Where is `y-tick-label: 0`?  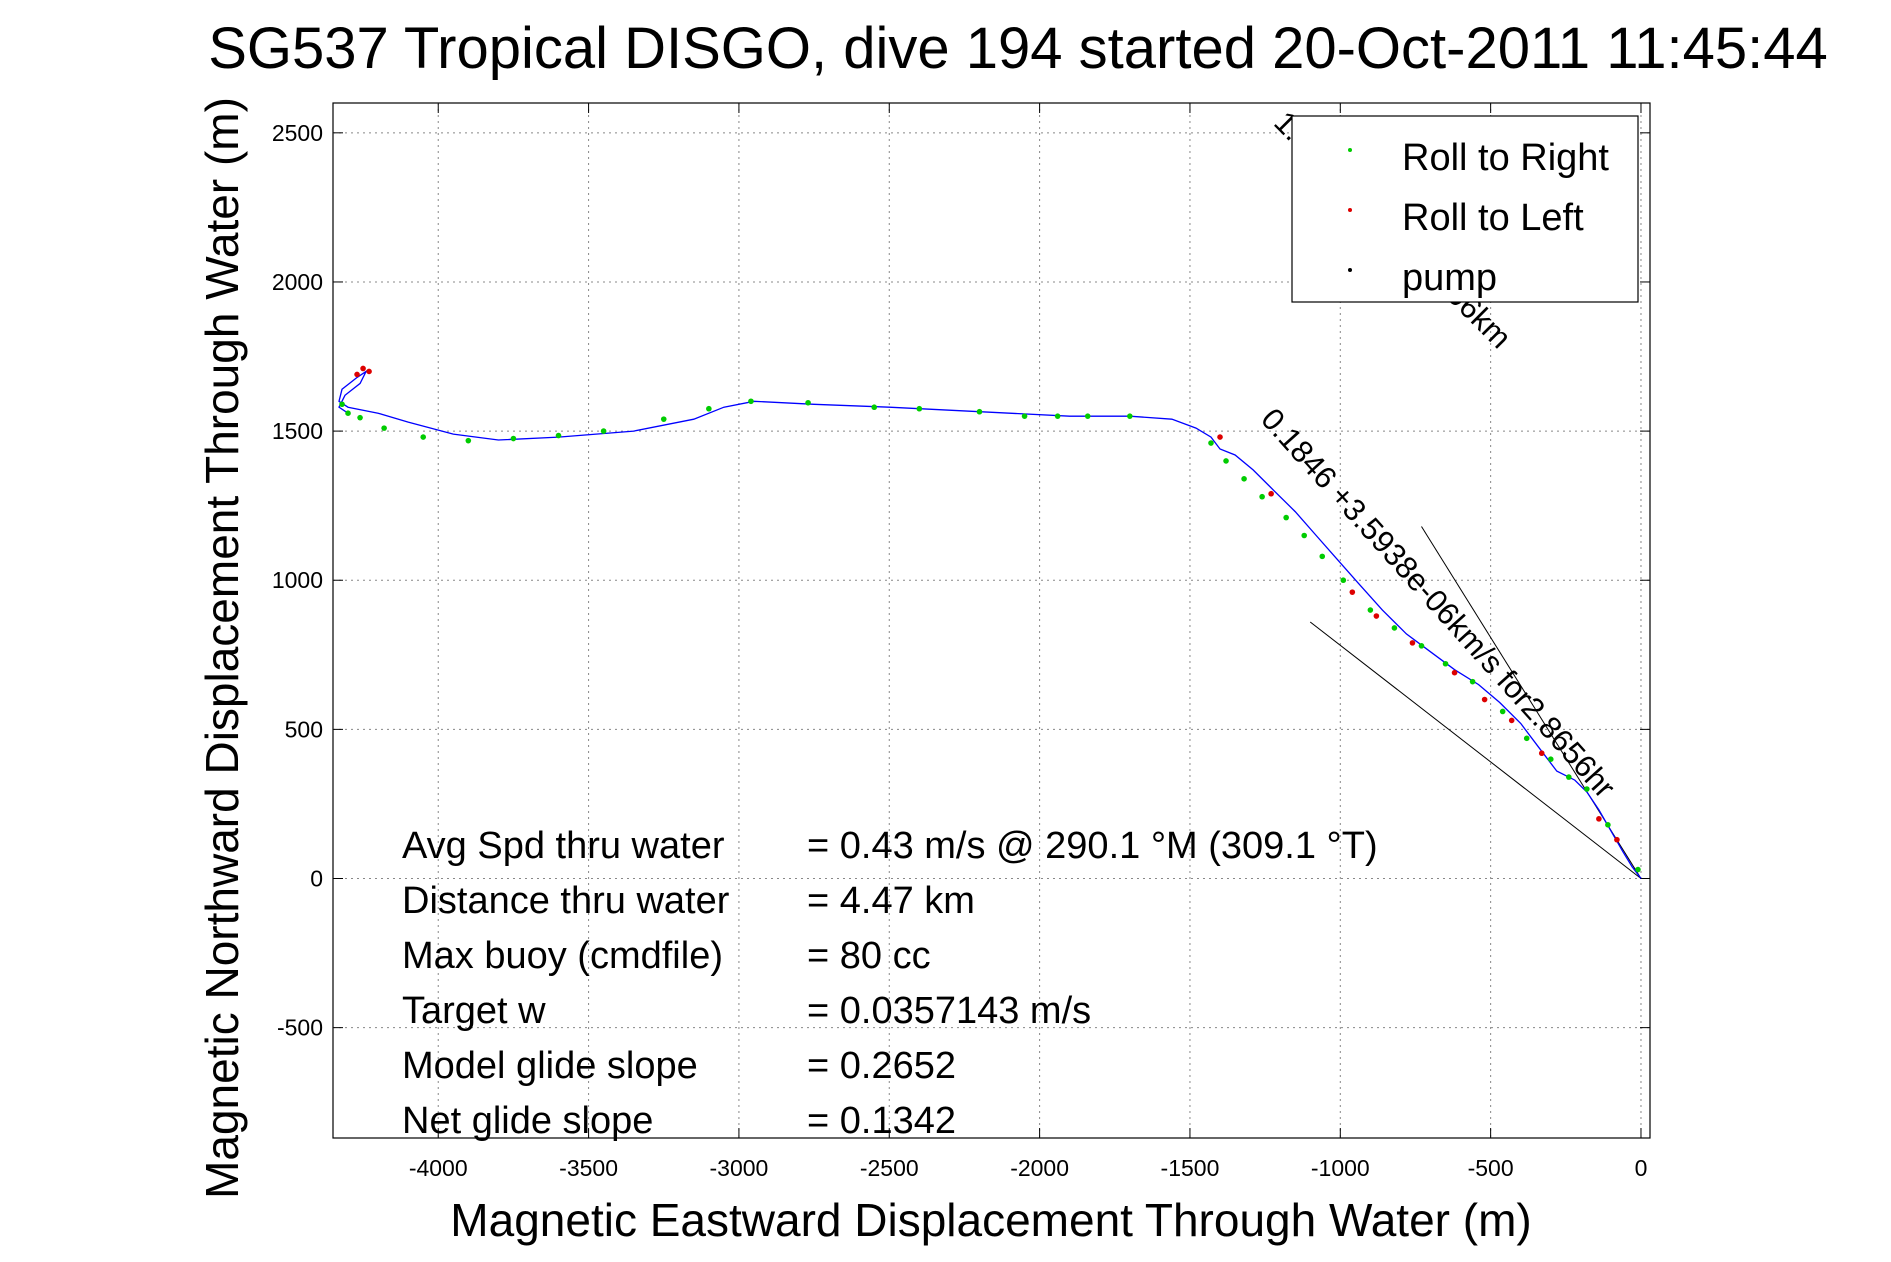
y-tick-label: 0 is located at coordinates (316, 879).